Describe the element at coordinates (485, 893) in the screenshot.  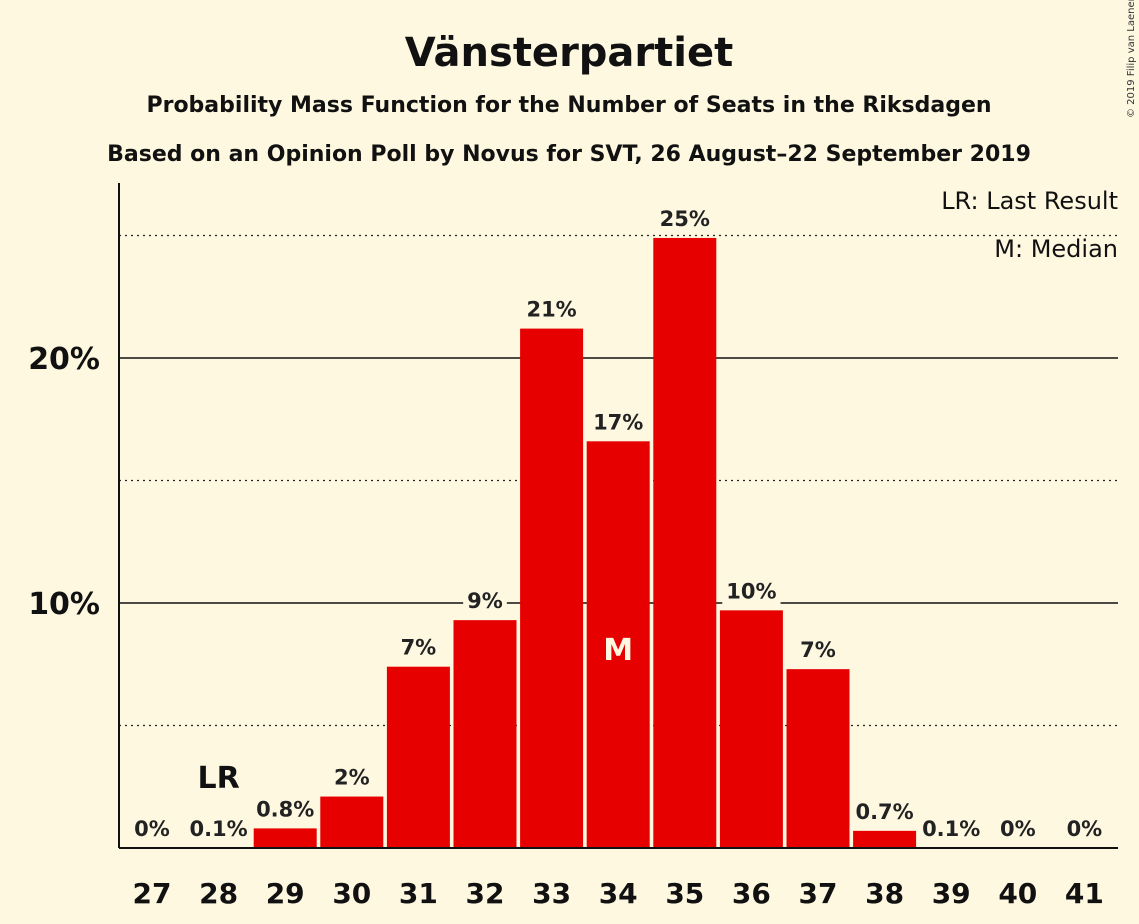
I see `x-tick-label: 32` at that location.